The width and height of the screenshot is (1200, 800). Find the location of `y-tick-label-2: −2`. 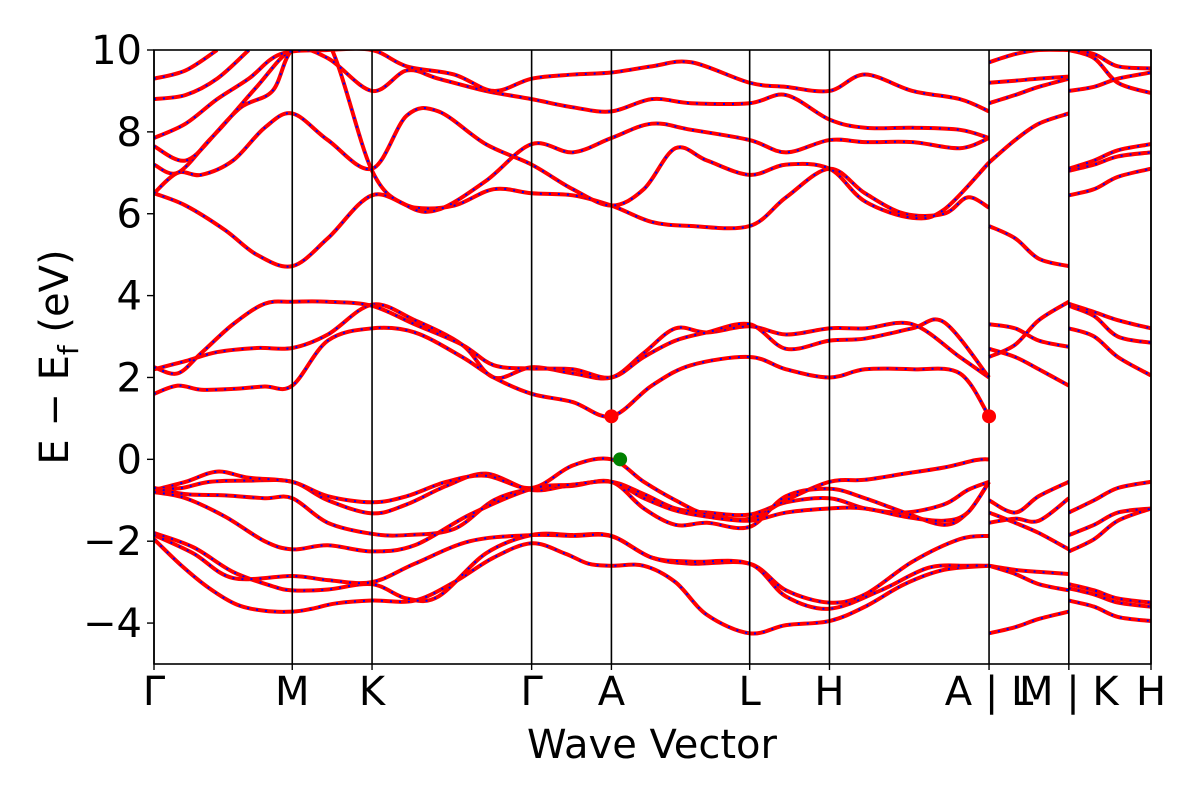

y-tick-label-2: −2 is located at coordinates (112, 542).